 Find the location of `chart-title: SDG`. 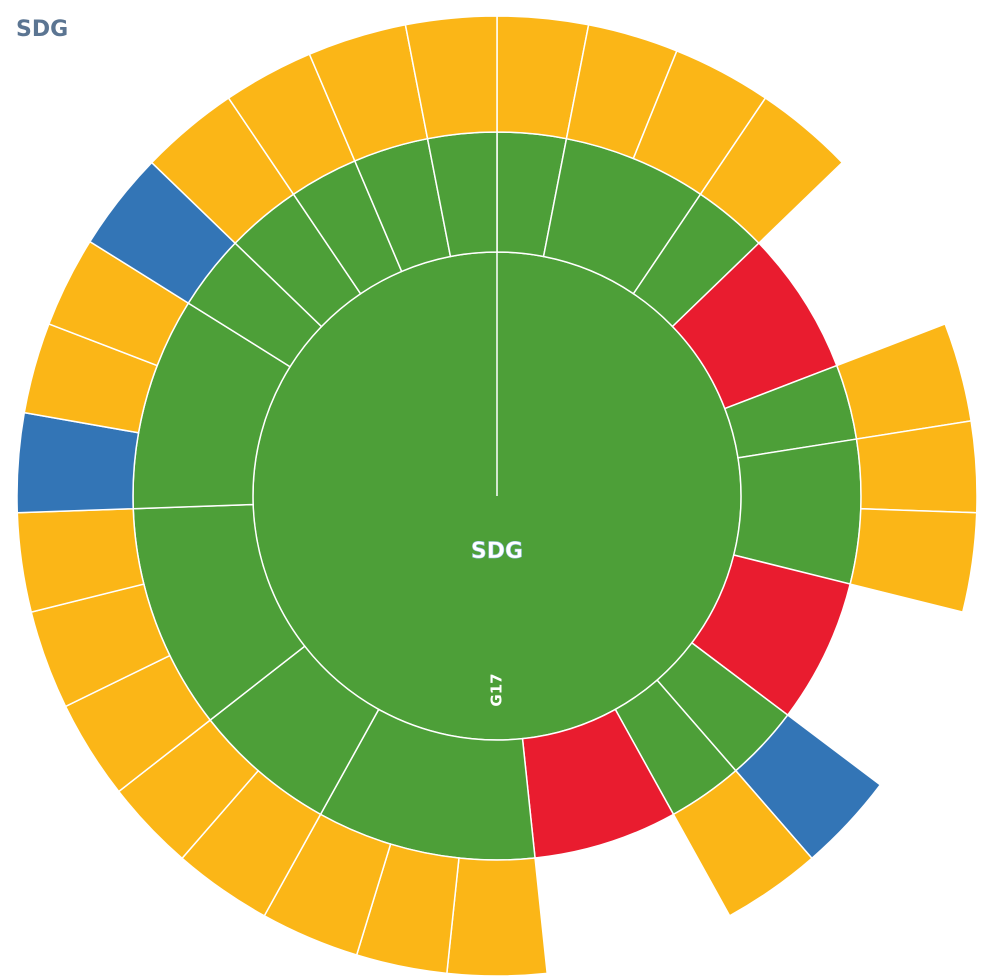

chart-title: SDG is located at coordinates (42, 29).